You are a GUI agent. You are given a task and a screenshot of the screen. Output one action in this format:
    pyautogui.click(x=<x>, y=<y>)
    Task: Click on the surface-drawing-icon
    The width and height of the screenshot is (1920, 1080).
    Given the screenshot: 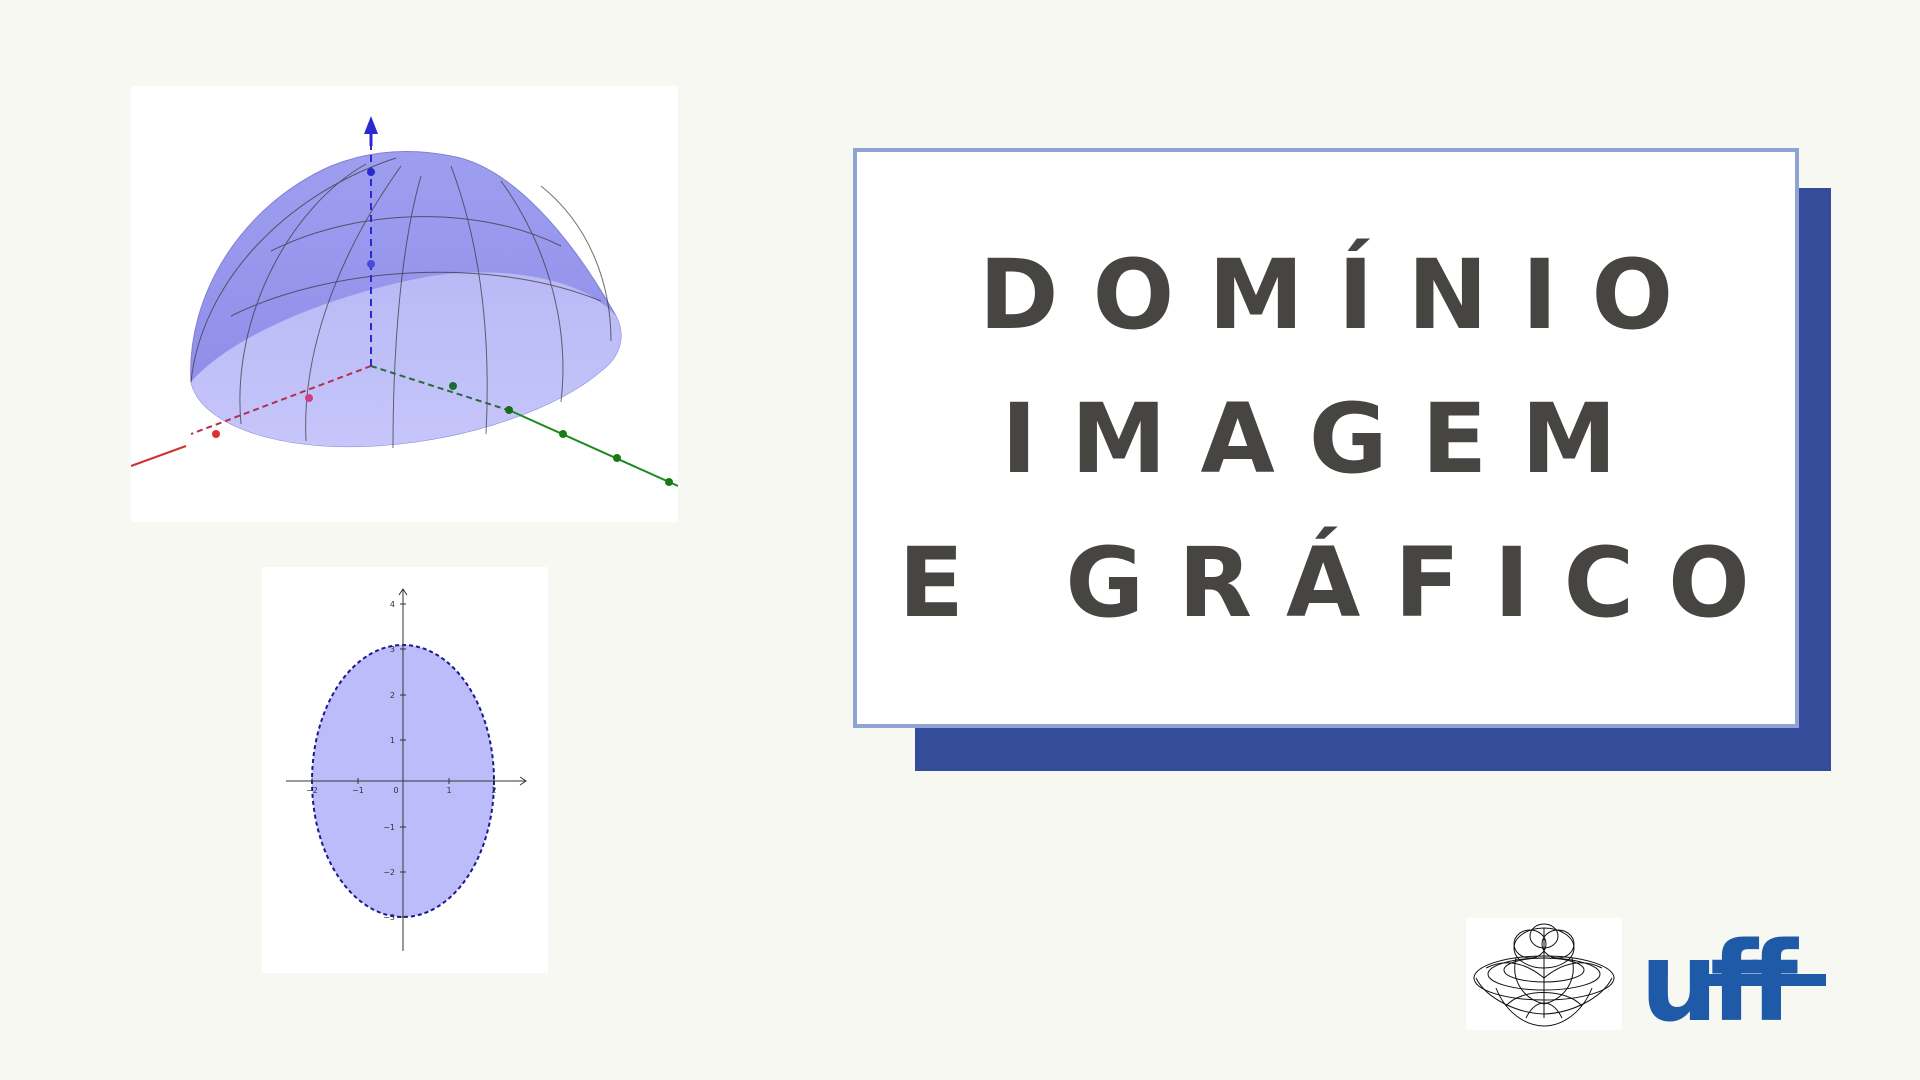 What is the action you would take?
    pyautogui.click(x=1544, y=975)
    